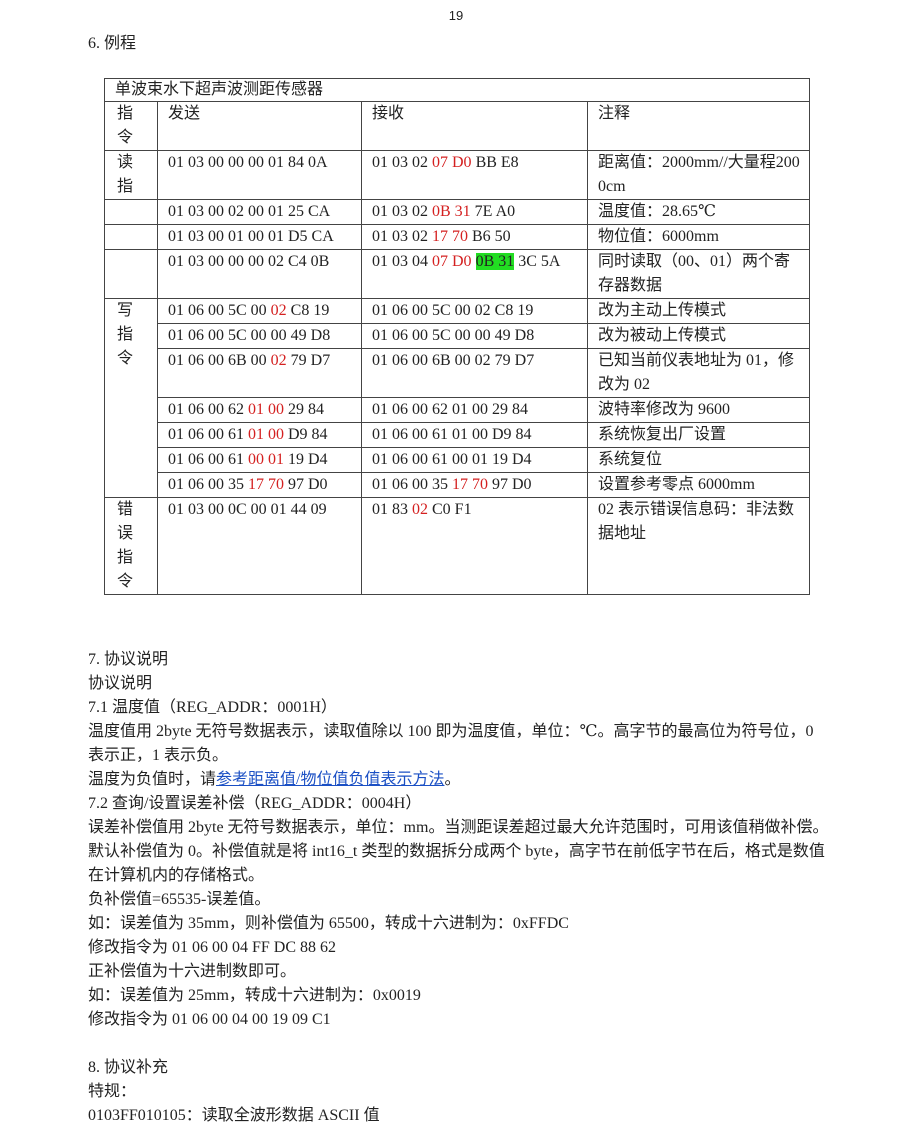 This screenshot has width=912, height=1143. Describe the element at coordinates (330, 779) in the screenshot. I see `link: 参考距离值/物位值负值表示方法` at that location.